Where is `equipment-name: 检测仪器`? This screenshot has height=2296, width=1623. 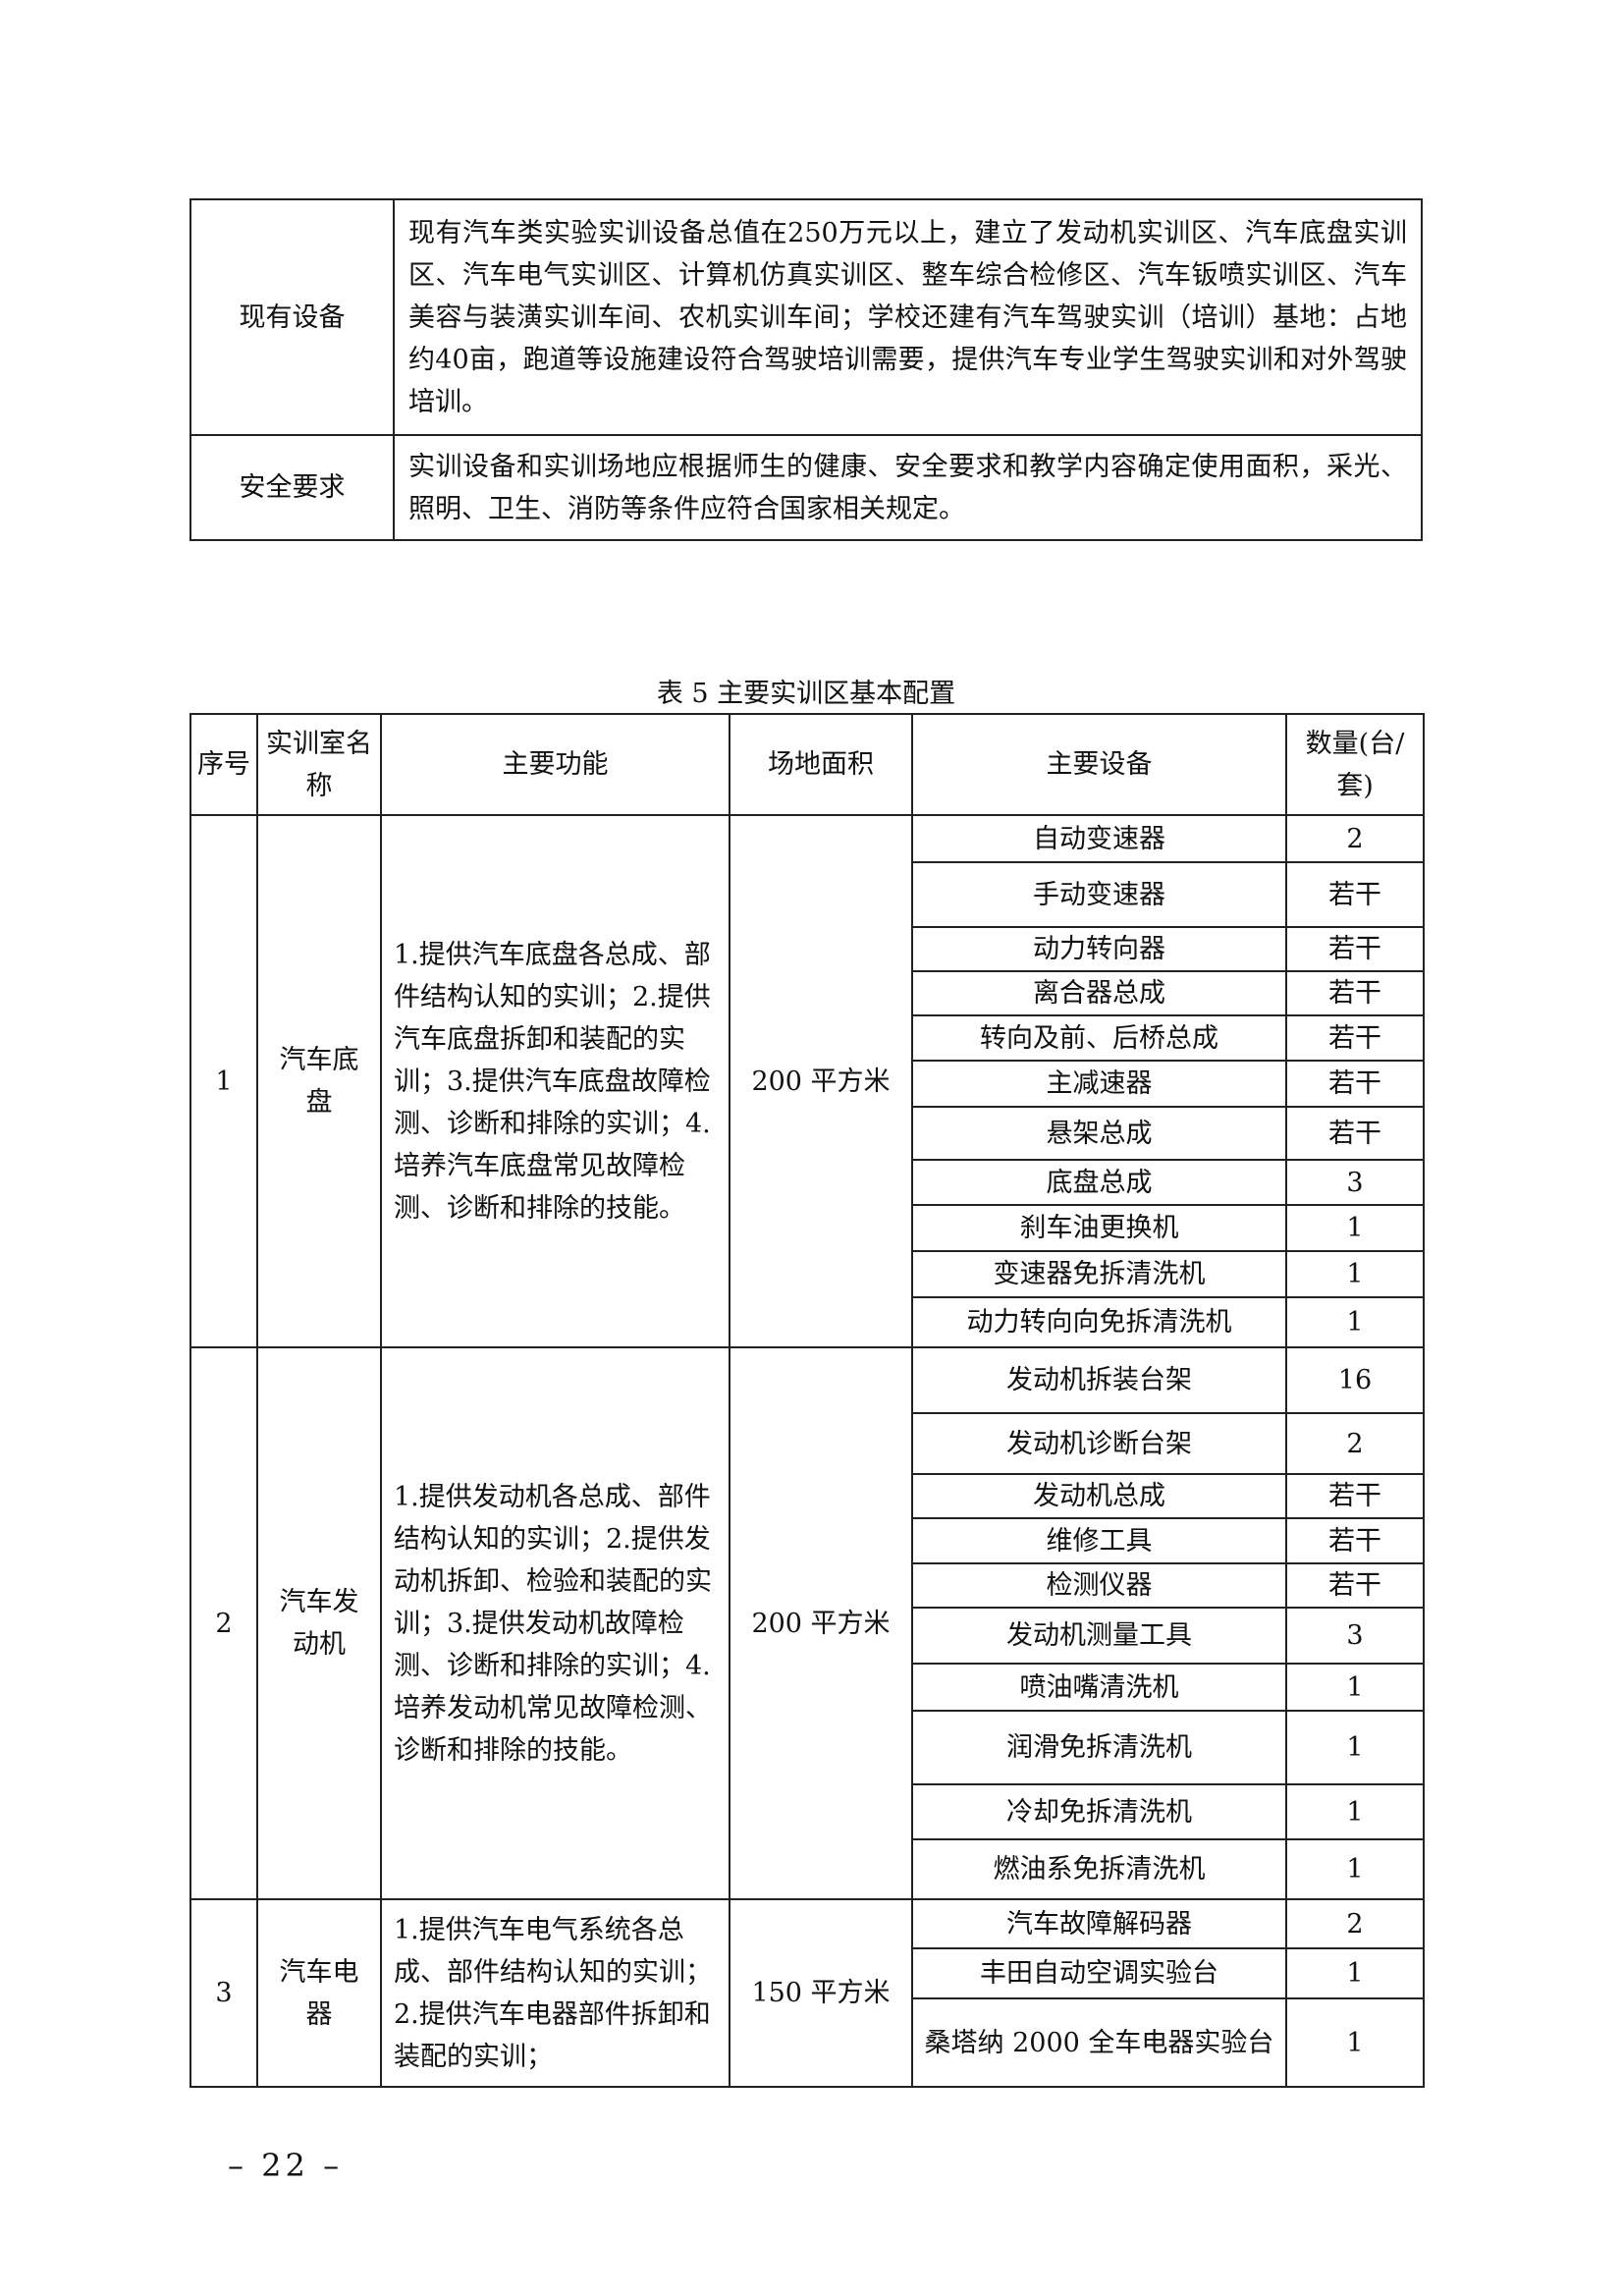
equipment-name: 检测仪器 is located at coordinates (1099, 1585).